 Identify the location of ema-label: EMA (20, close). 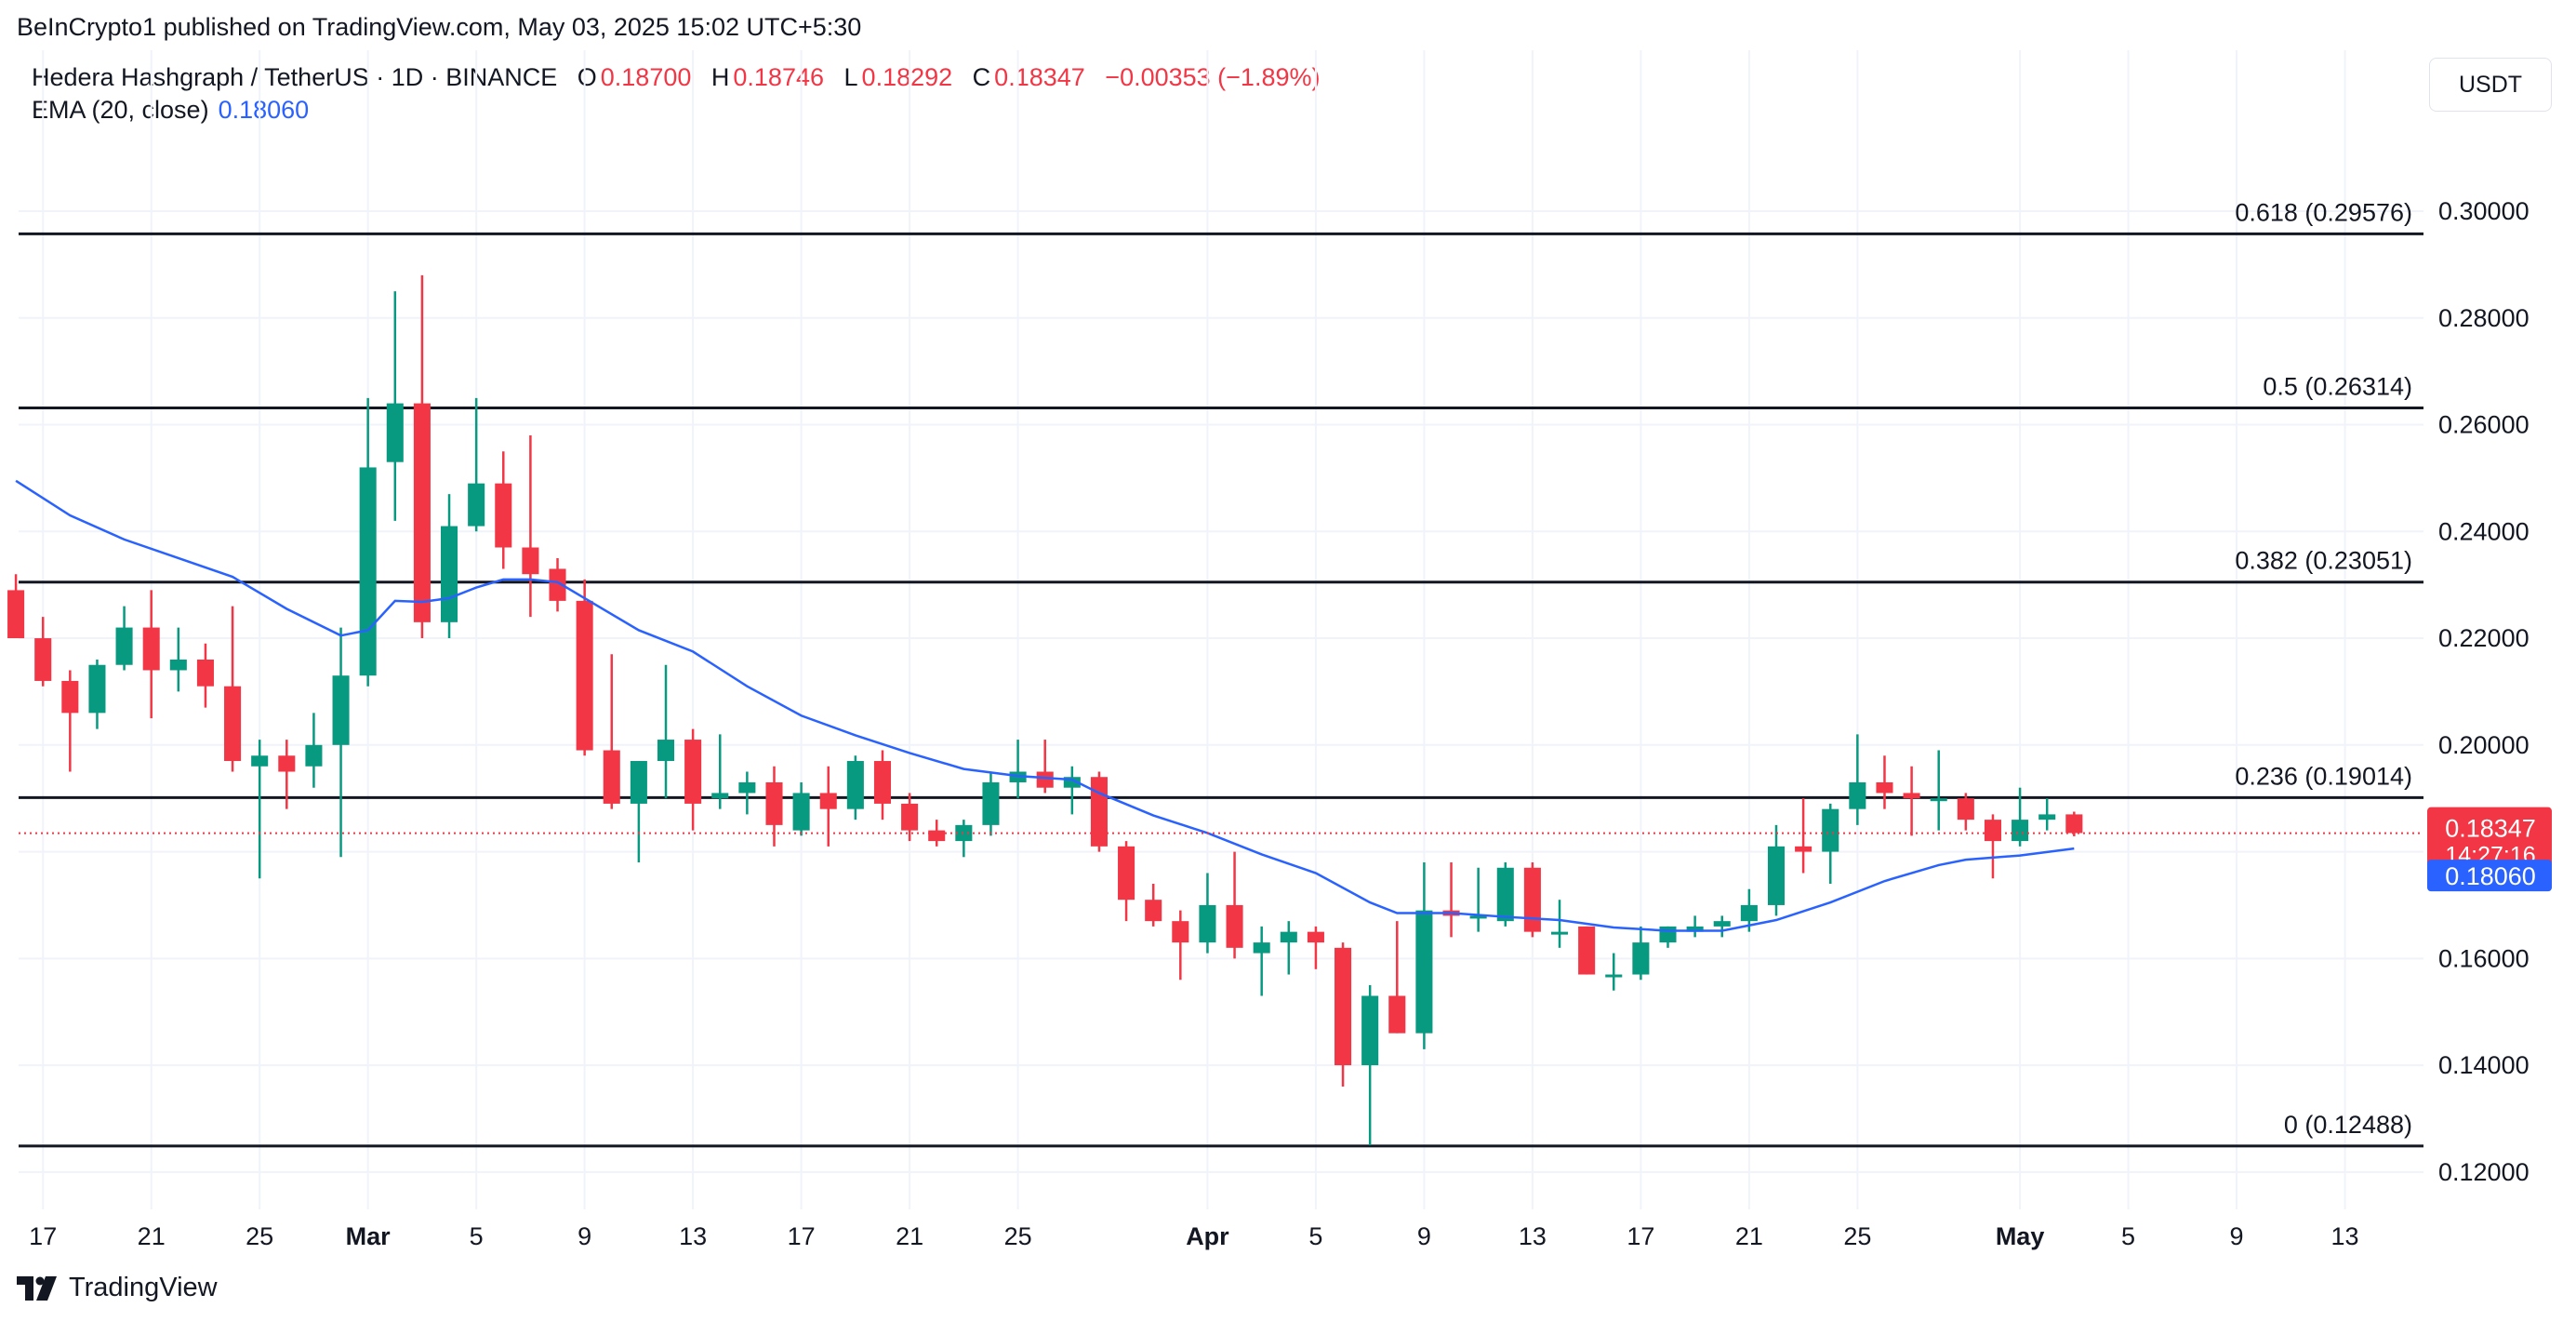
(120, 110).